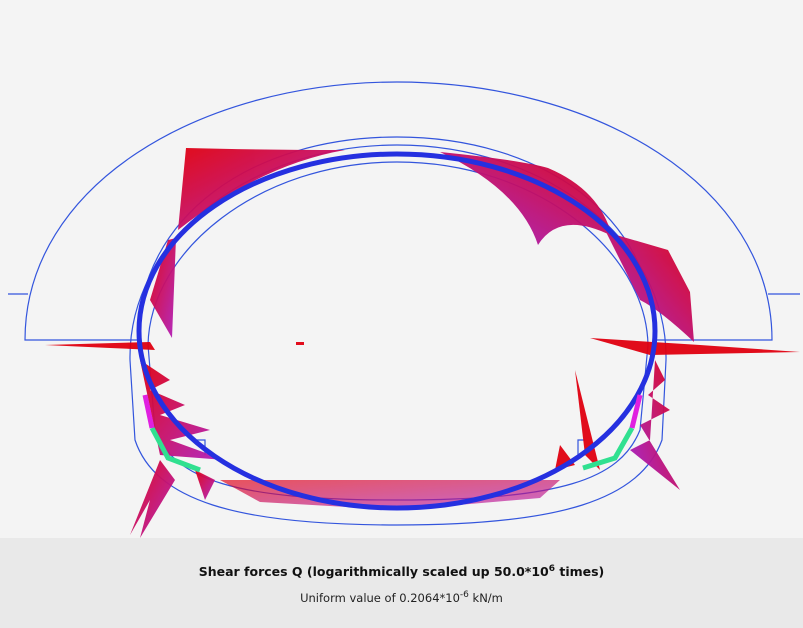  I want to click on subtitle-text: Uniform value of 0.2064*10, so click(380, 597).